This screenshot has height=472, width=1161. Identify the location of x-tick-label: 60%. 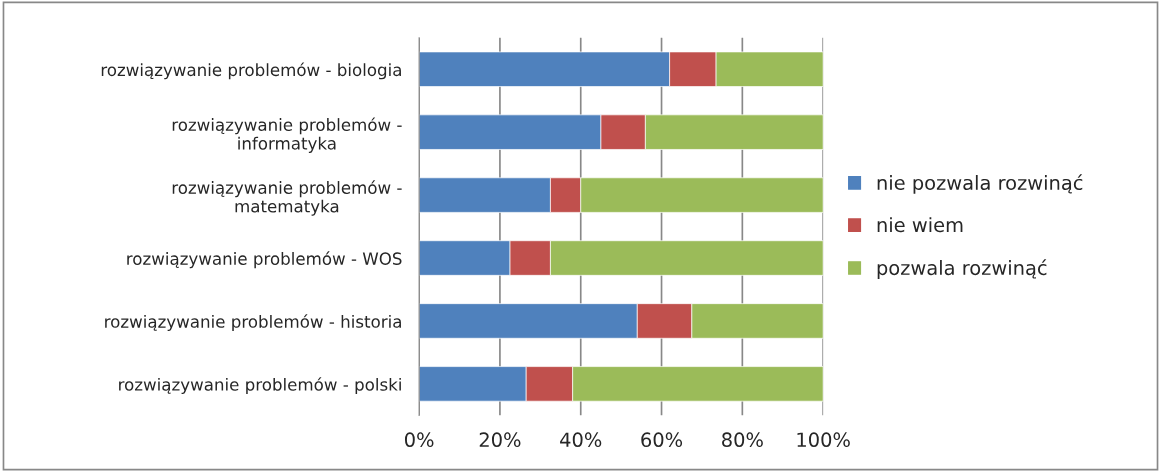
(662, 440).